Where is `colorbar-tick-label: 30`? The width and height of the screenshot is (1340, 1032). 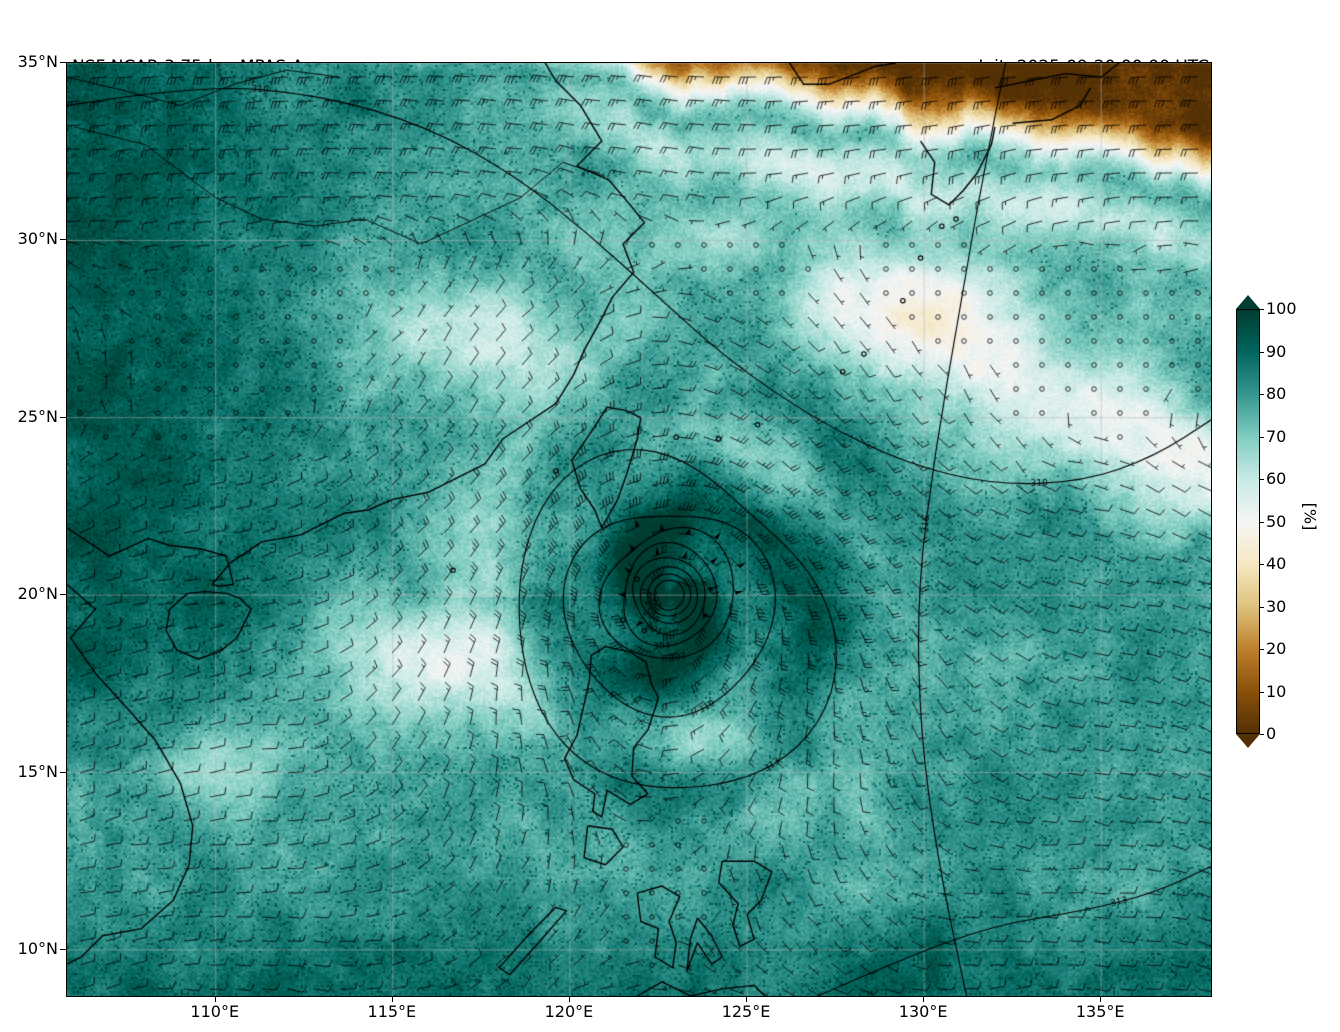
colorbar-tick-label: 30 is located at coordinates (1276, 606).